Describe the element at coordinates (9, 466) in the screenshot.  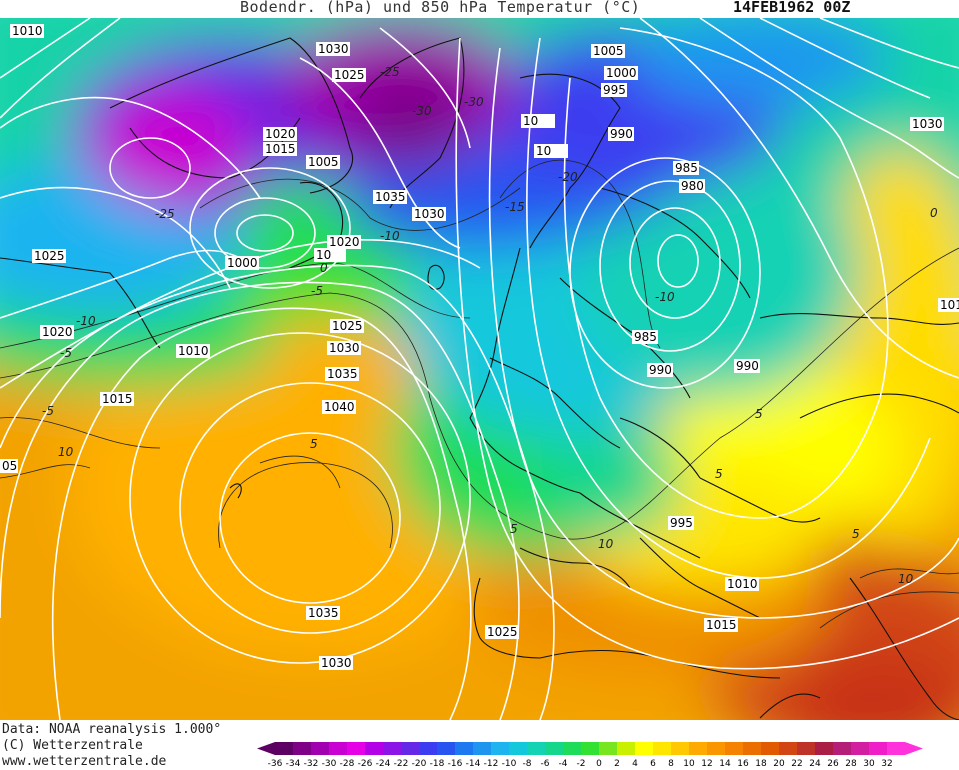
I see `pressure-label: 05` at that location.